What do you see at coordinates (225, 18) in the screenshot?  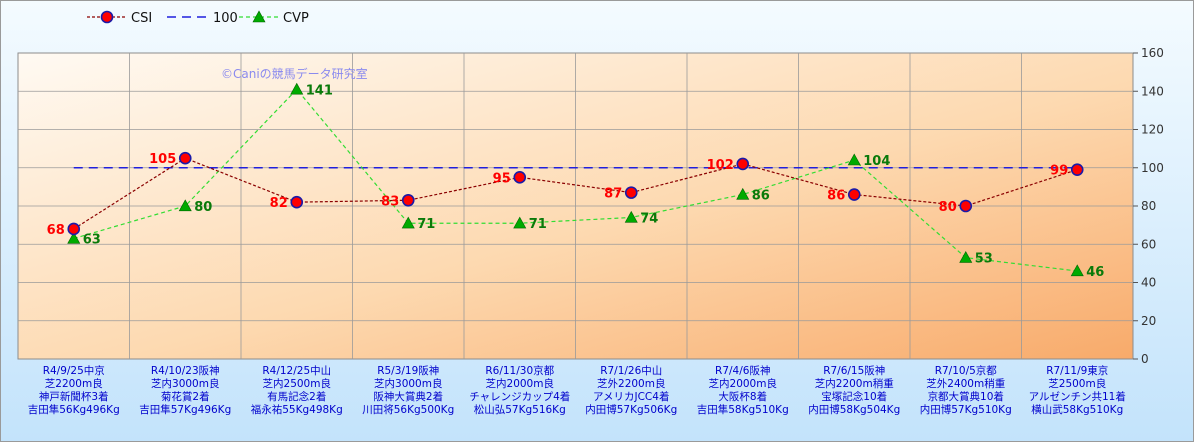 I see `legend-100-label: 100` at bounding box center [225, 18].